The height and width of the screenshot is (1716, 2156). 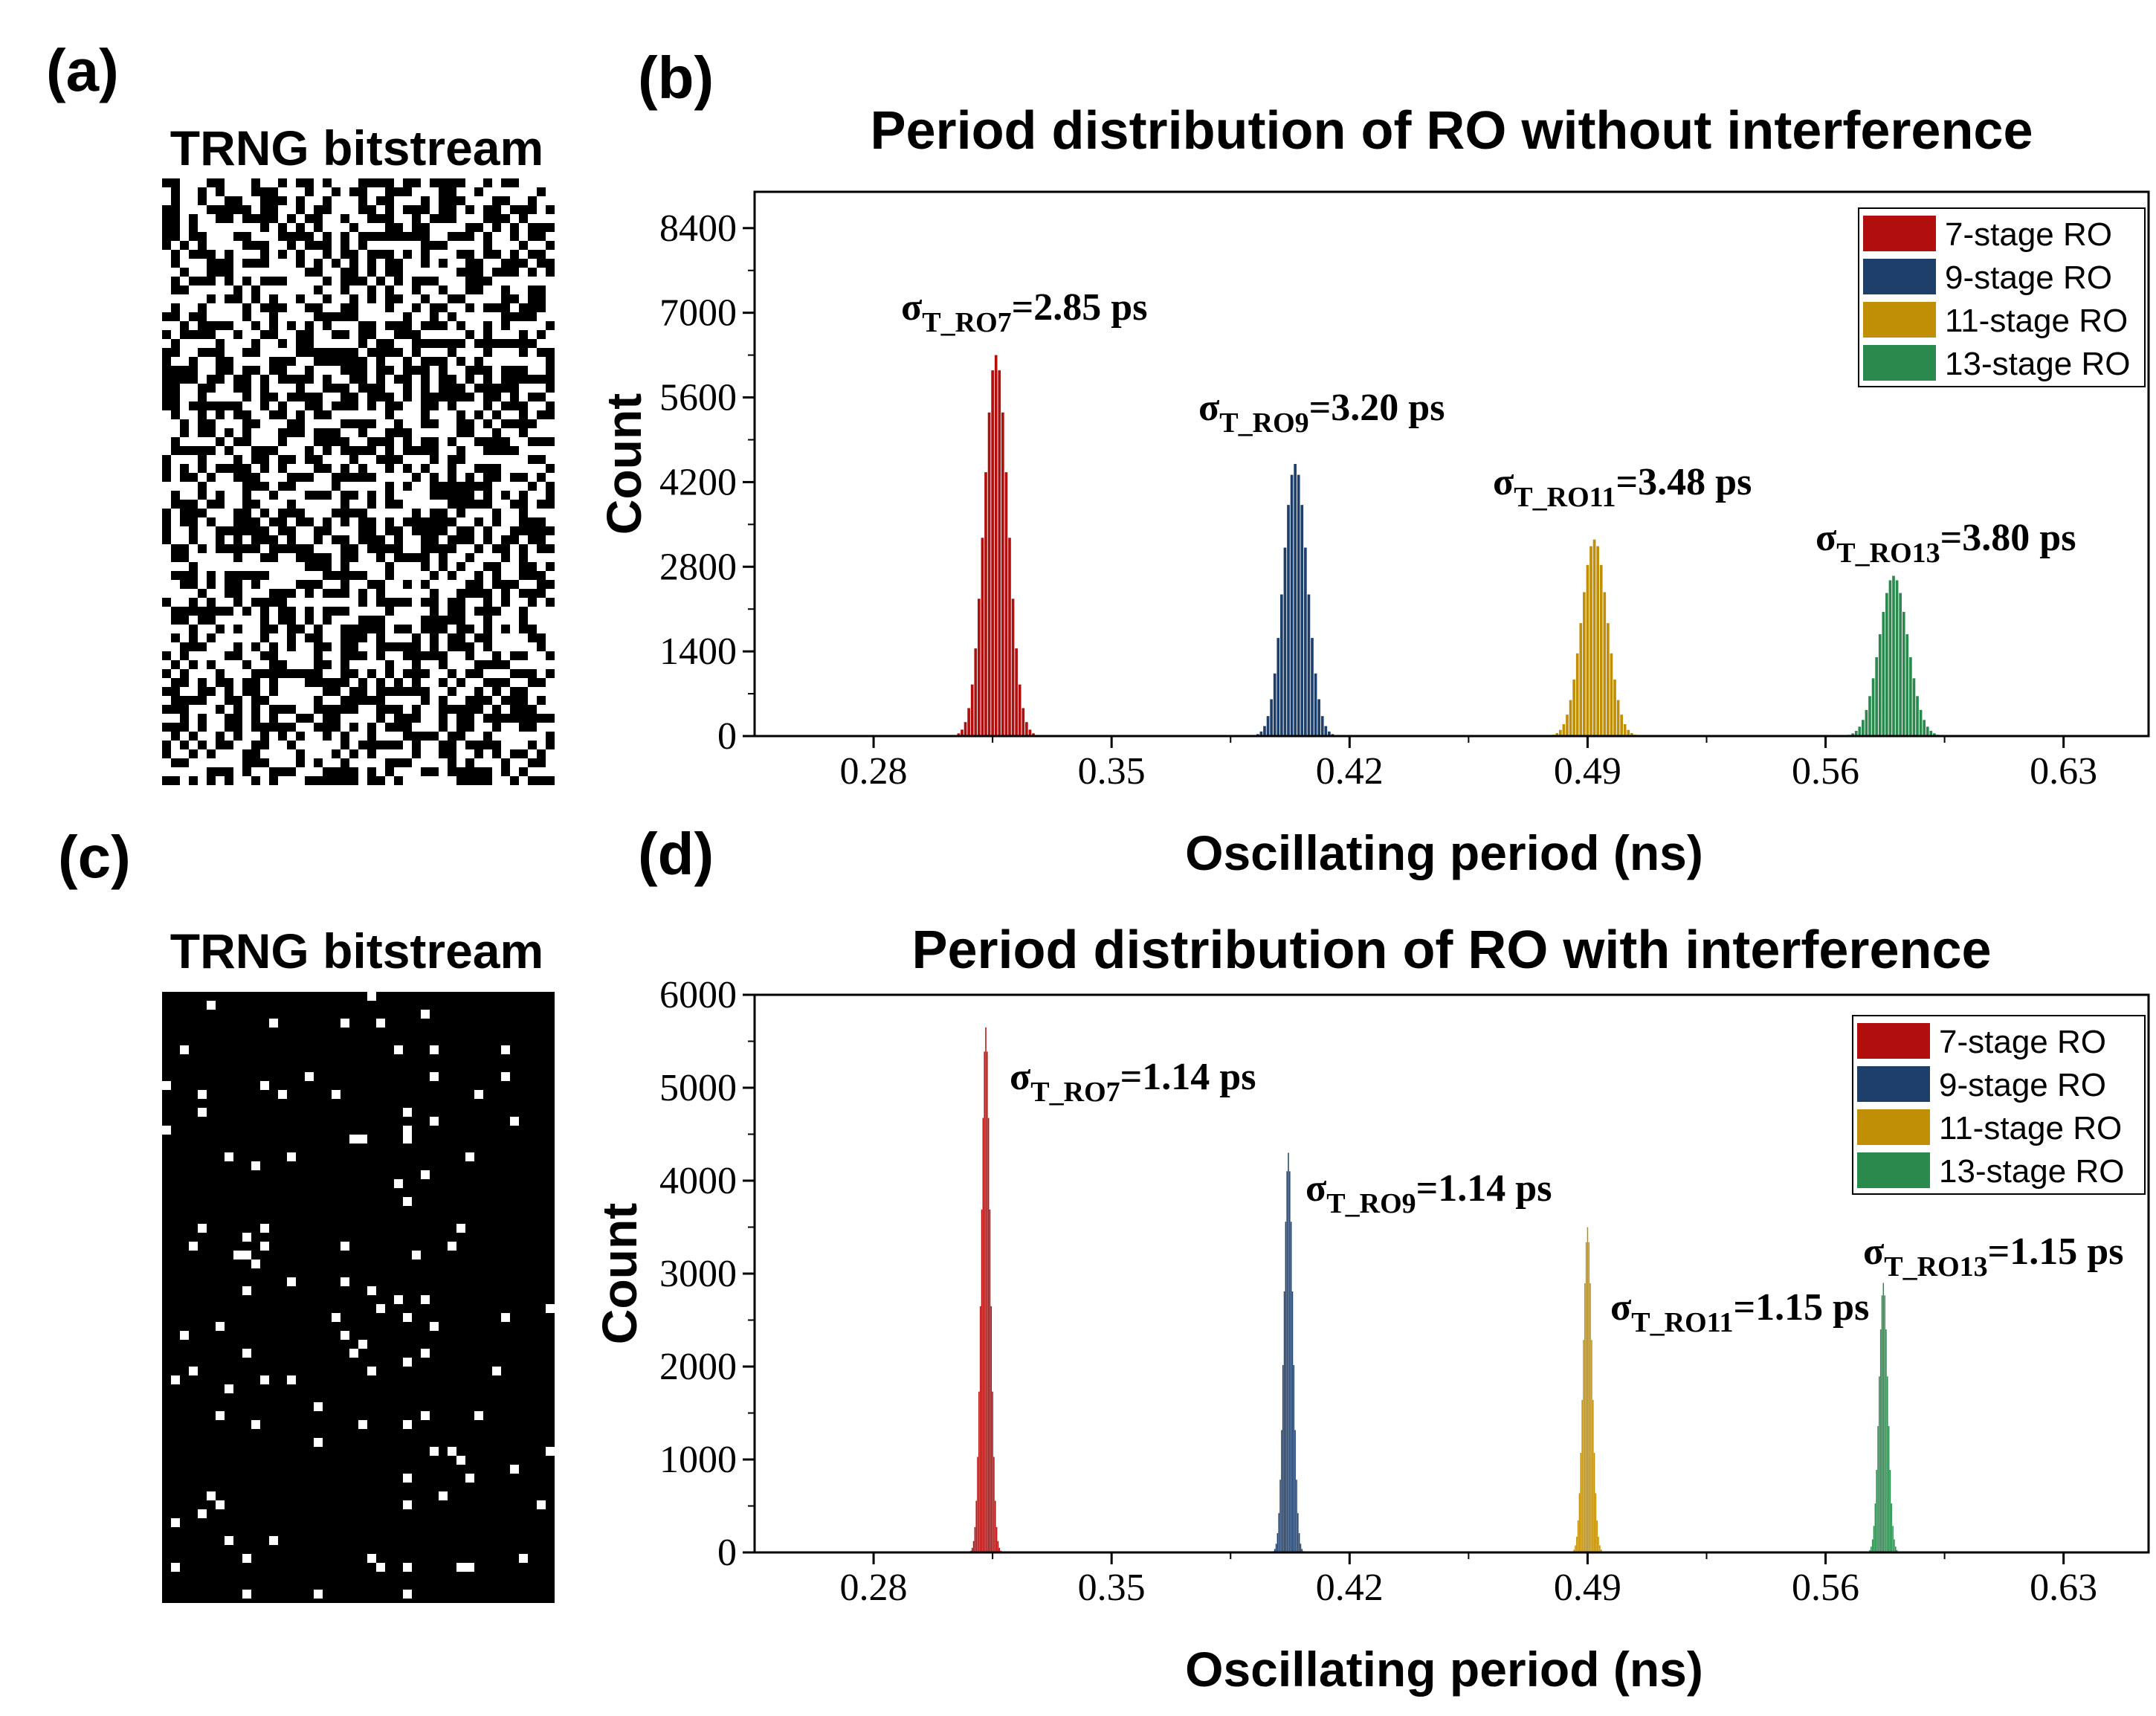 I want to click on series-9-stage-ro, so click(x=1288, y=1352).